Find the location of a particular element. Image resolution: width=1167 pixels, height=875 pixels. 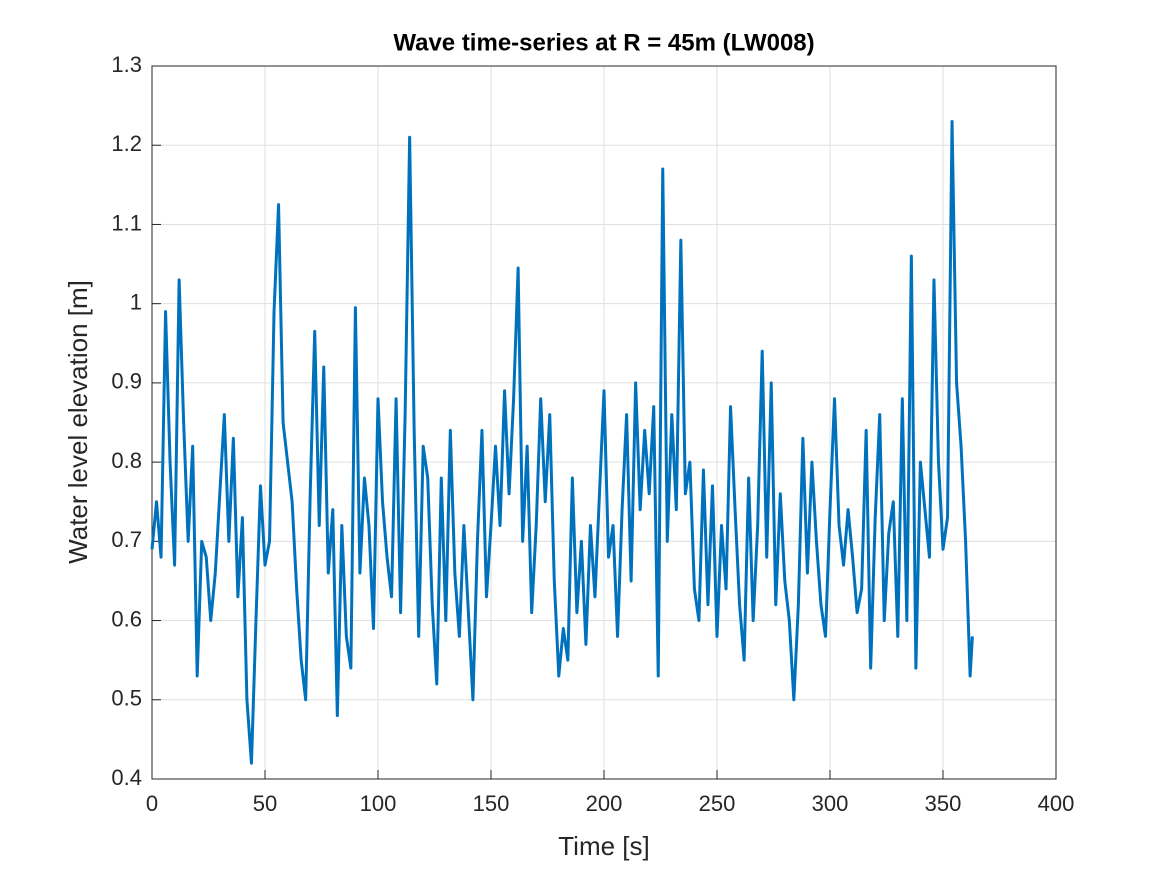

y-tick-label: 1.1 is located at coordinates (126, 222).